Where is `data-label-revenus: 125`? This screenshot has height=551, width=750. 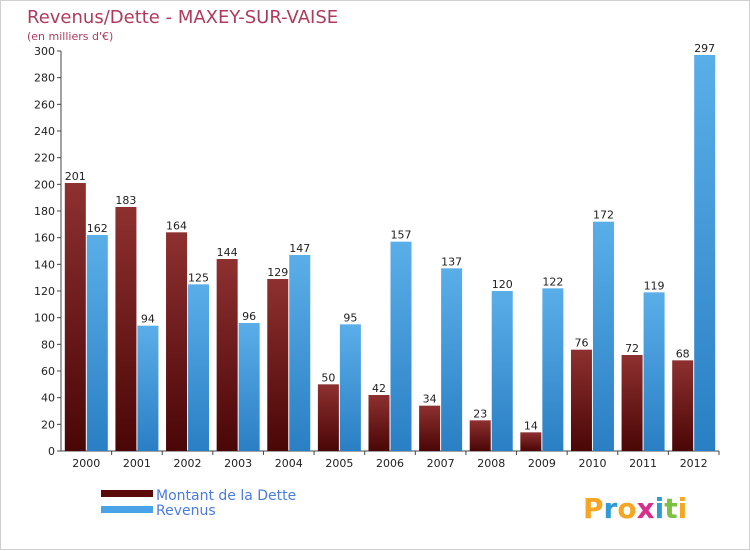
data-label-revenus: 125 is located at coordinates (198, 277).